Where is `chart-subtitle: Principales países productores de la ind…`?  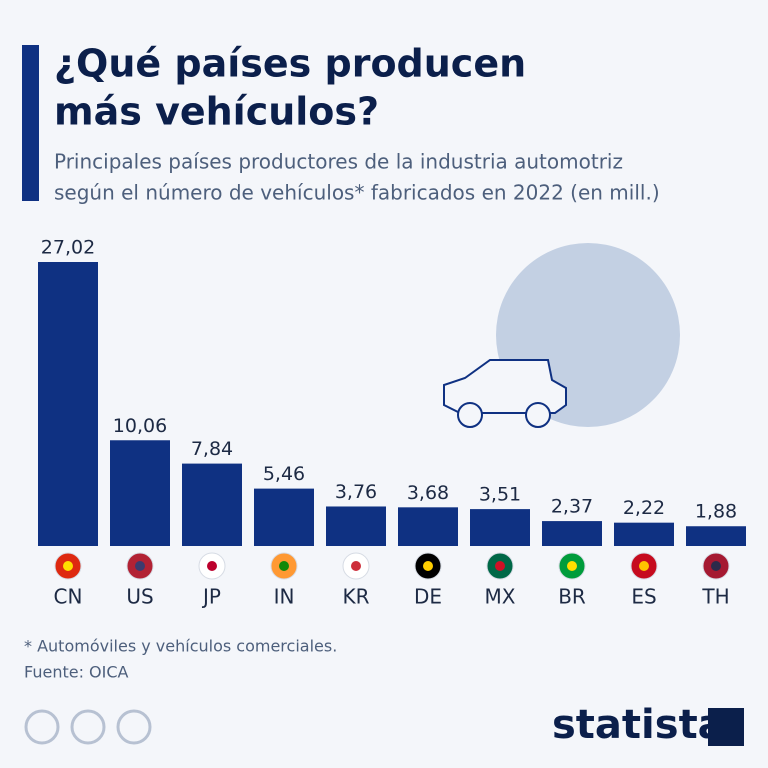 chart-subtitle: Principales países productores de la ind… is located at coordinates (338, 162).